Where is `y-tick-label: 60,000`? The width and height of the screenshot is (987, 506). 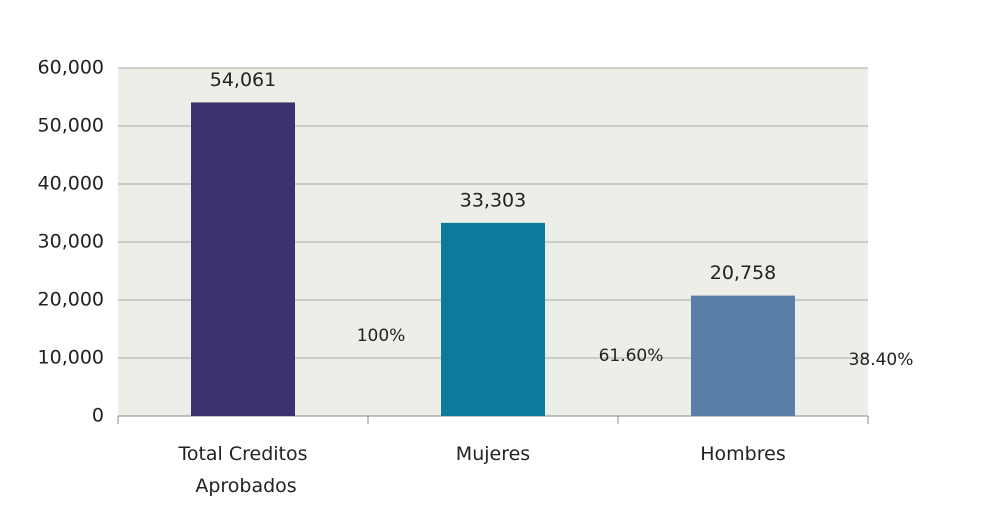 y-tick-label: 60,000 is located at coordinates (71, 68).